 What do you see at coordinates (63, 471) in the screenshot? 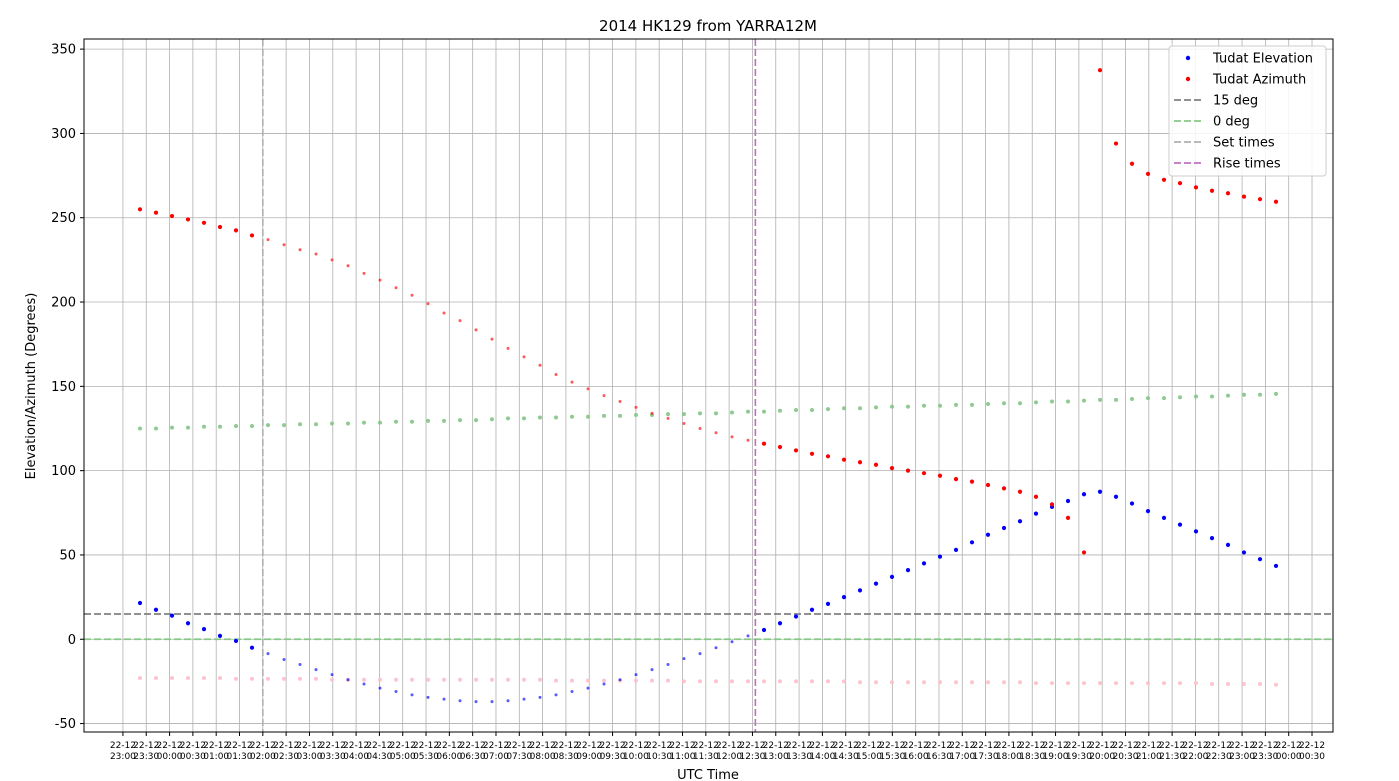
I see `y-tick-label: 100` at bounding box center [63, 471].